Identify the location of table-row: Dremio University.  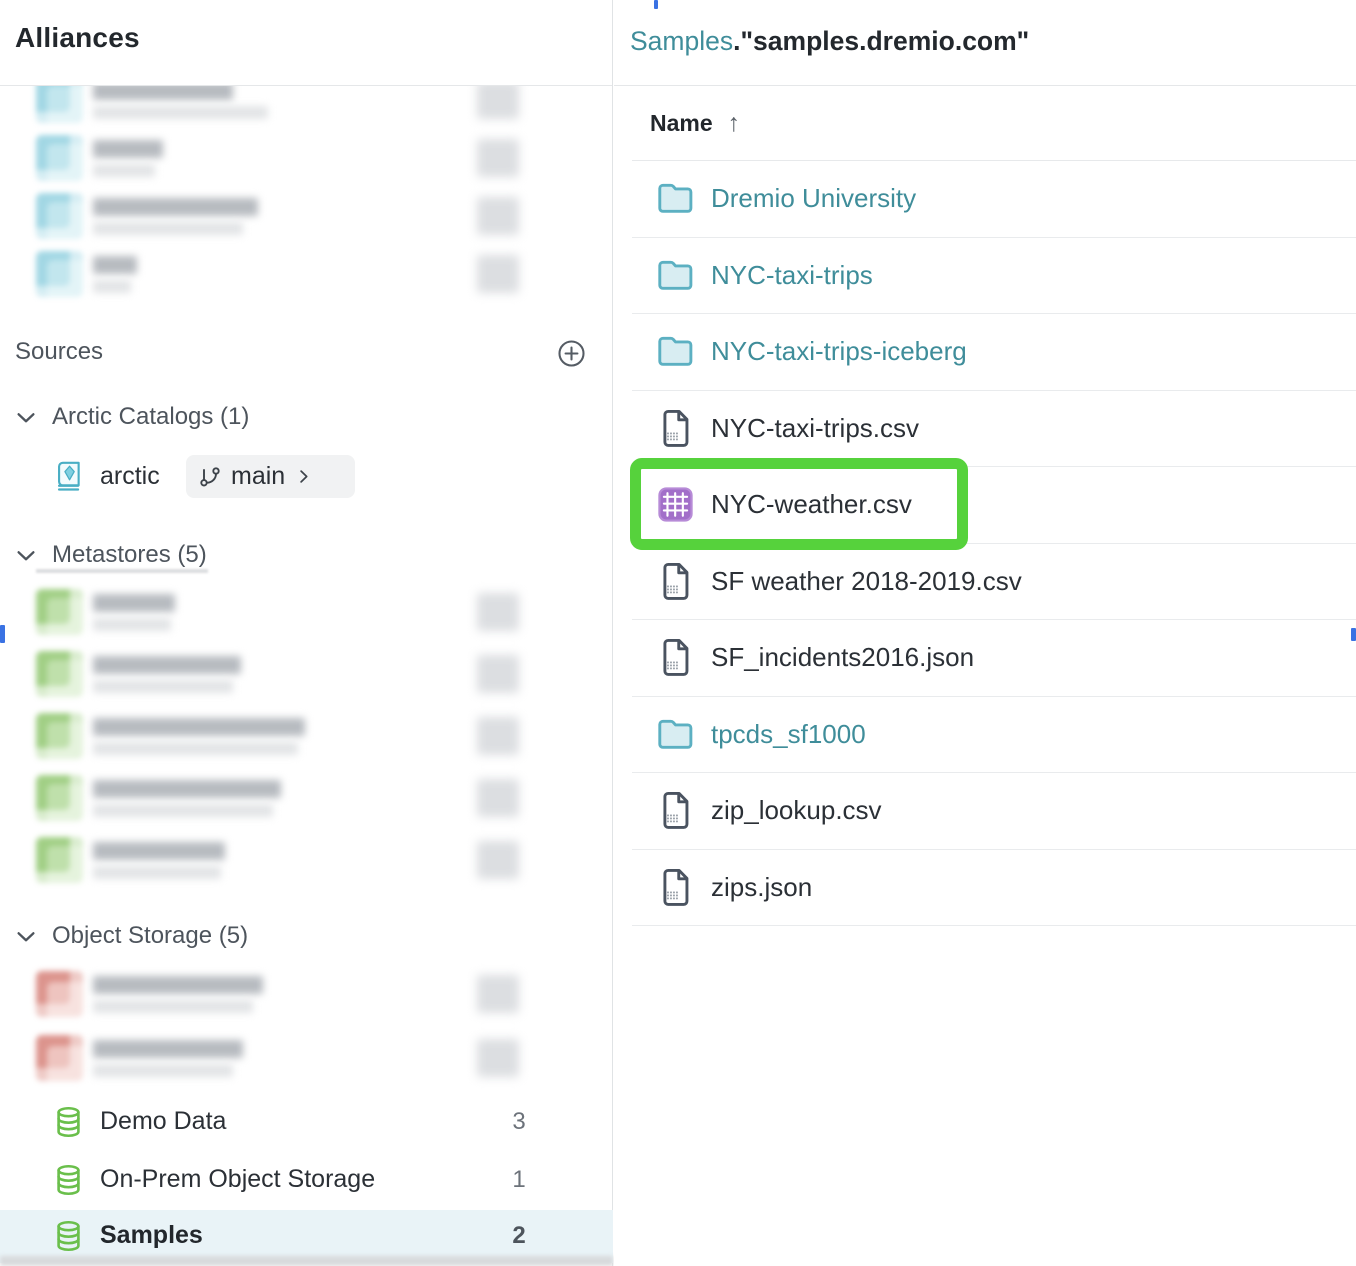
(994, 199).